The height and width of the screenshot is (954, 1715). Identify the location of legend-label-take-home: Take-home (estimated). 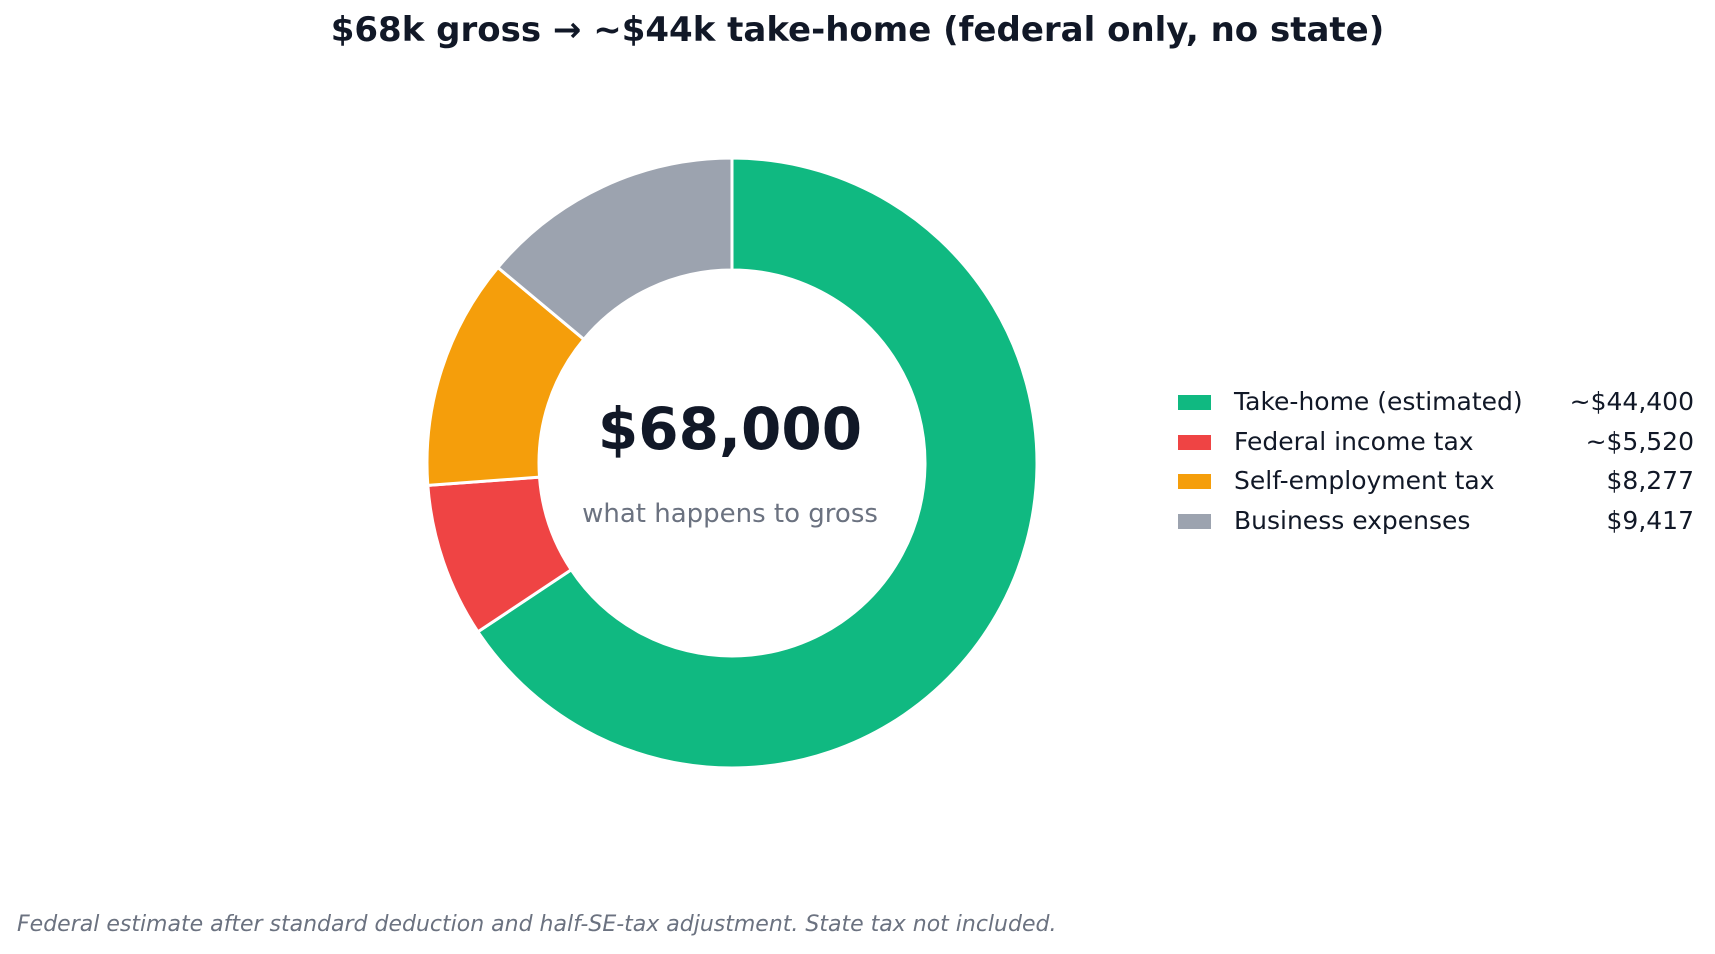
(1378, 401).